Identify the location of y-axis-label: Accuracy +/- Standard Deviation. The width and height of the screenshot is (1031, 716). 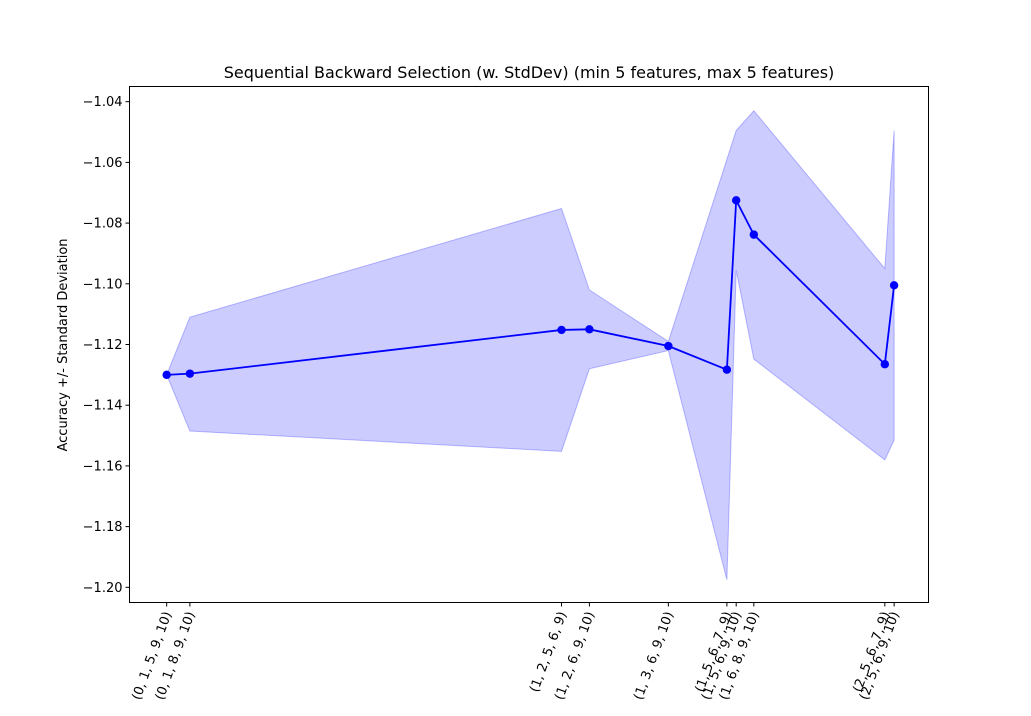
(63, 344).